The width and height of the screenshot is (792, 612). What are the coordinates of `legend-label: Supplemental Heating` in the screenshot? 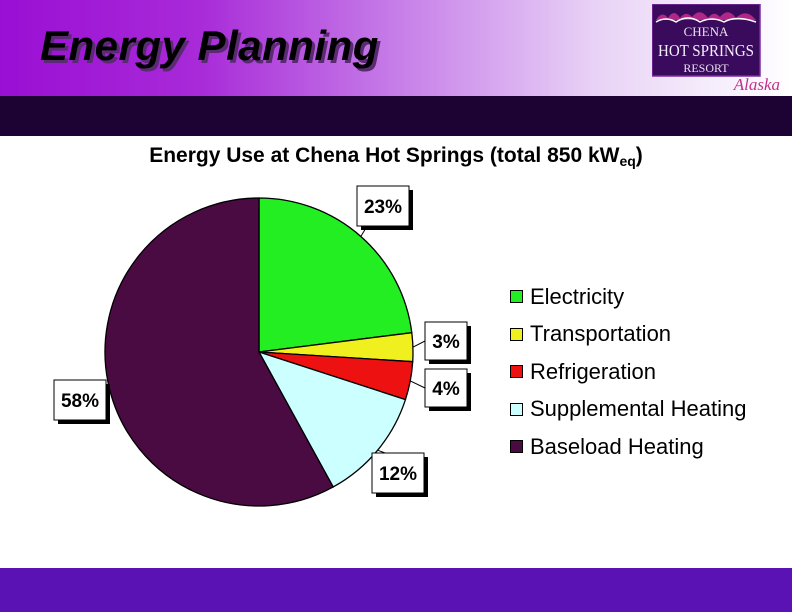 It's located at (638, 409).